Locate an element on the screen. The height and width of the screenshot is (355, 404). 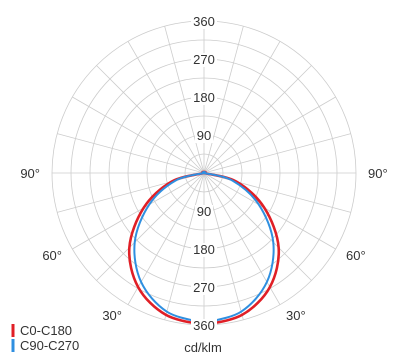
unit-label: cd/klm is located at coordinates (203, 347).